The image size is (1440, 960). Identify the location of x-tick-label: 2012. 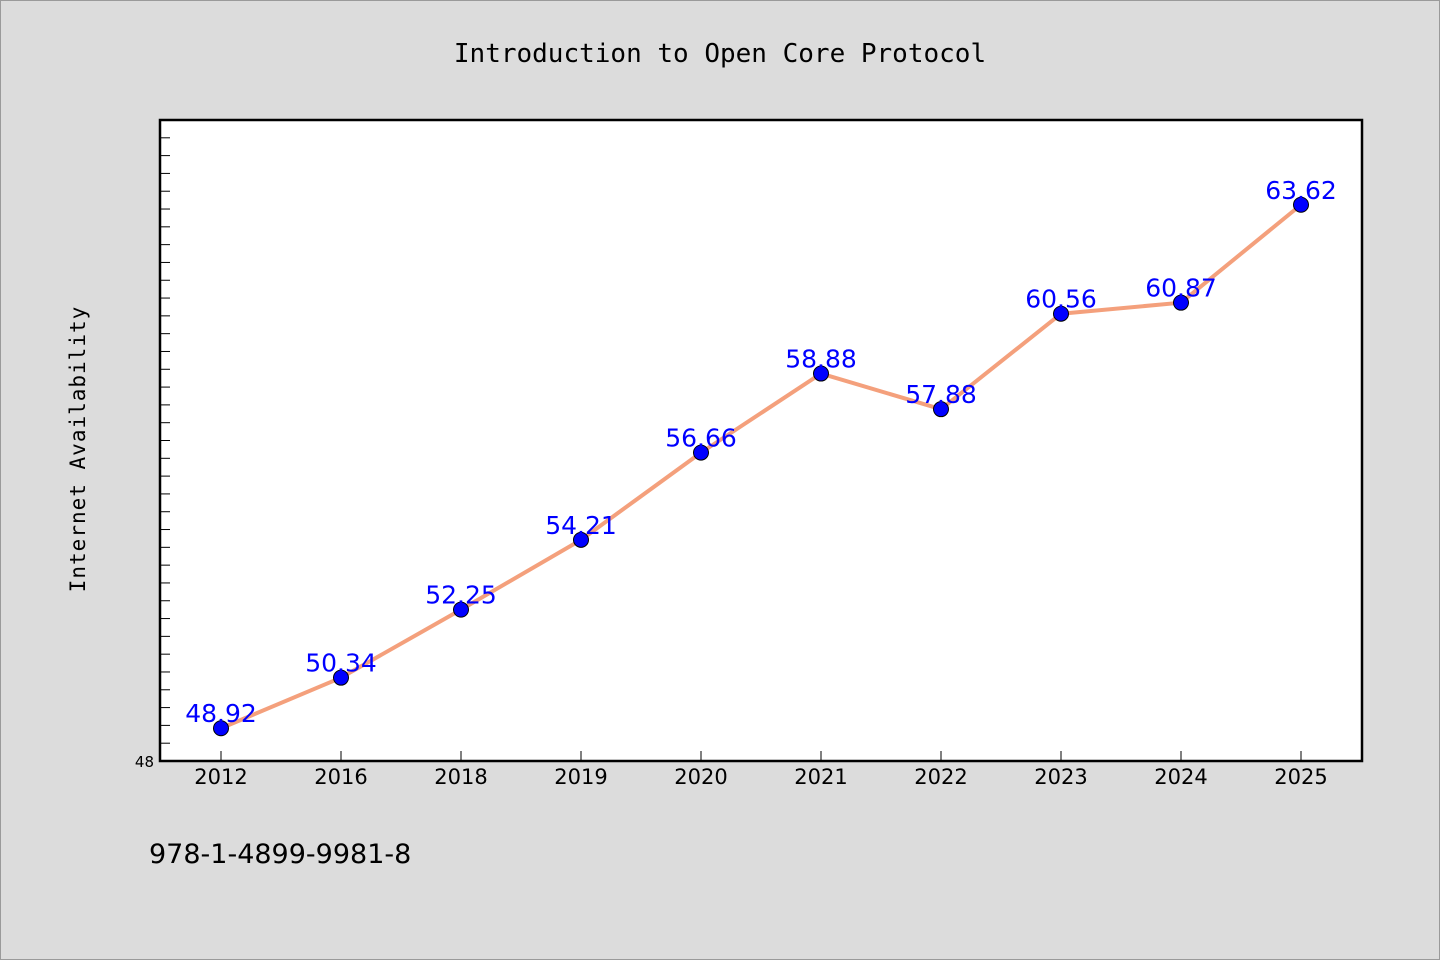
(220, 777).